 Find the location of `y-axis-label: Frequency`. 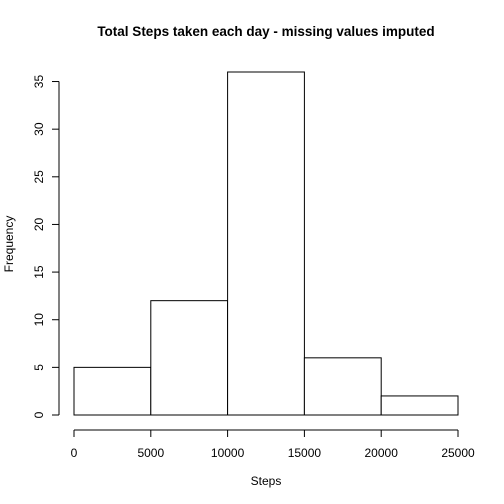

y-axis-label: Frequency is located at coordinates (9, 244).